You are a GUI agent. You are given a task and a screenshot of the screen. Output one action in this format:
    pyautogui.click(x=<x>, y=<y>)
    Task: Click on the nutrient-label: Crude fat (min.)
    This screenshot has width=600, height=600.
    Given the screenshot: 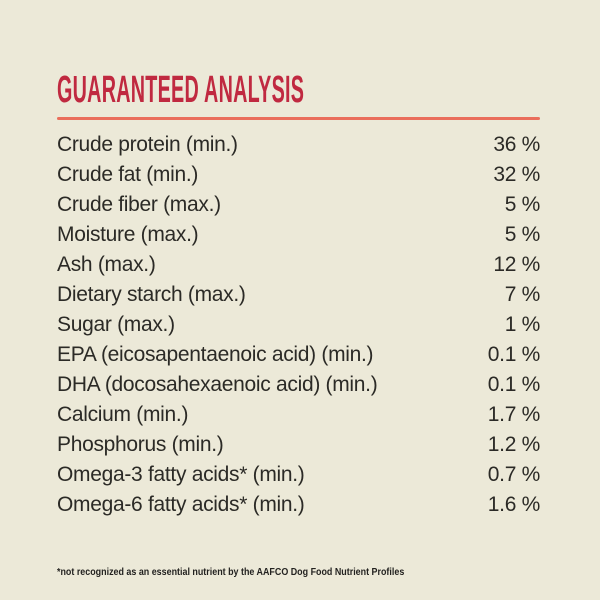 What is the action you would take?
    pyautogui.click(x=128, y=174)
    